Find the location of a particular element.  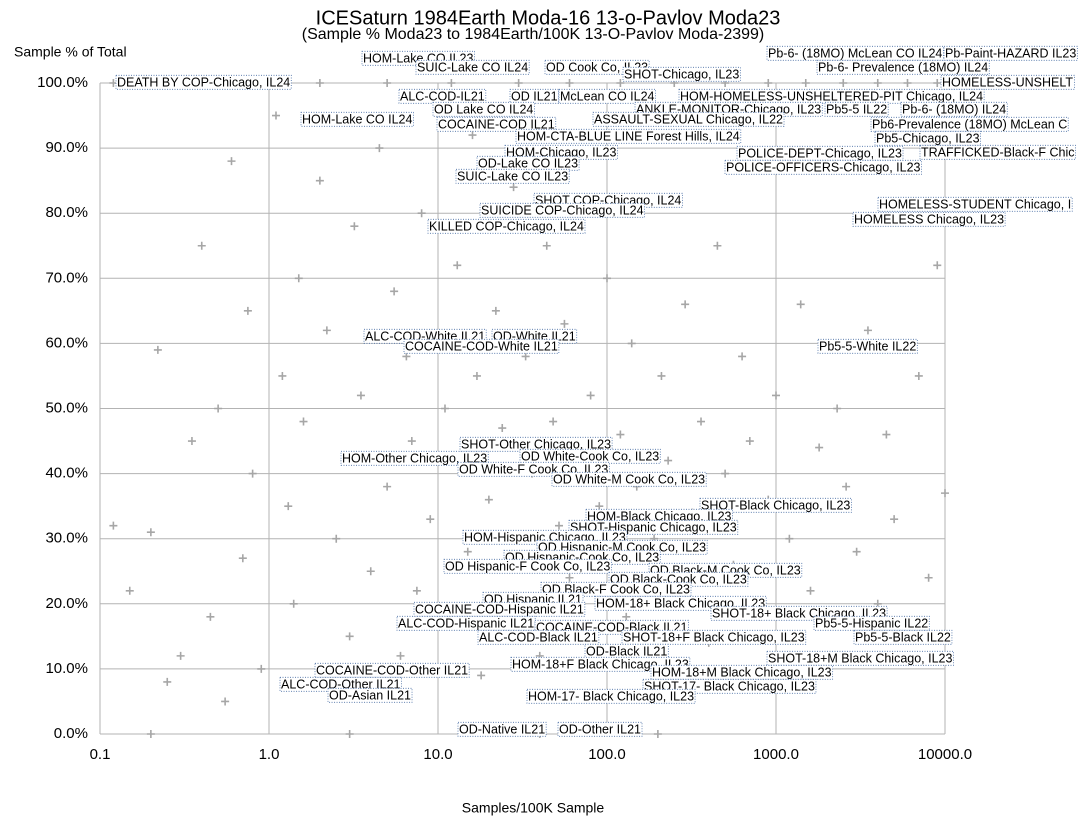

annotation-label: Pb5-5-Black IL22 is located at coordinates (903, 637).